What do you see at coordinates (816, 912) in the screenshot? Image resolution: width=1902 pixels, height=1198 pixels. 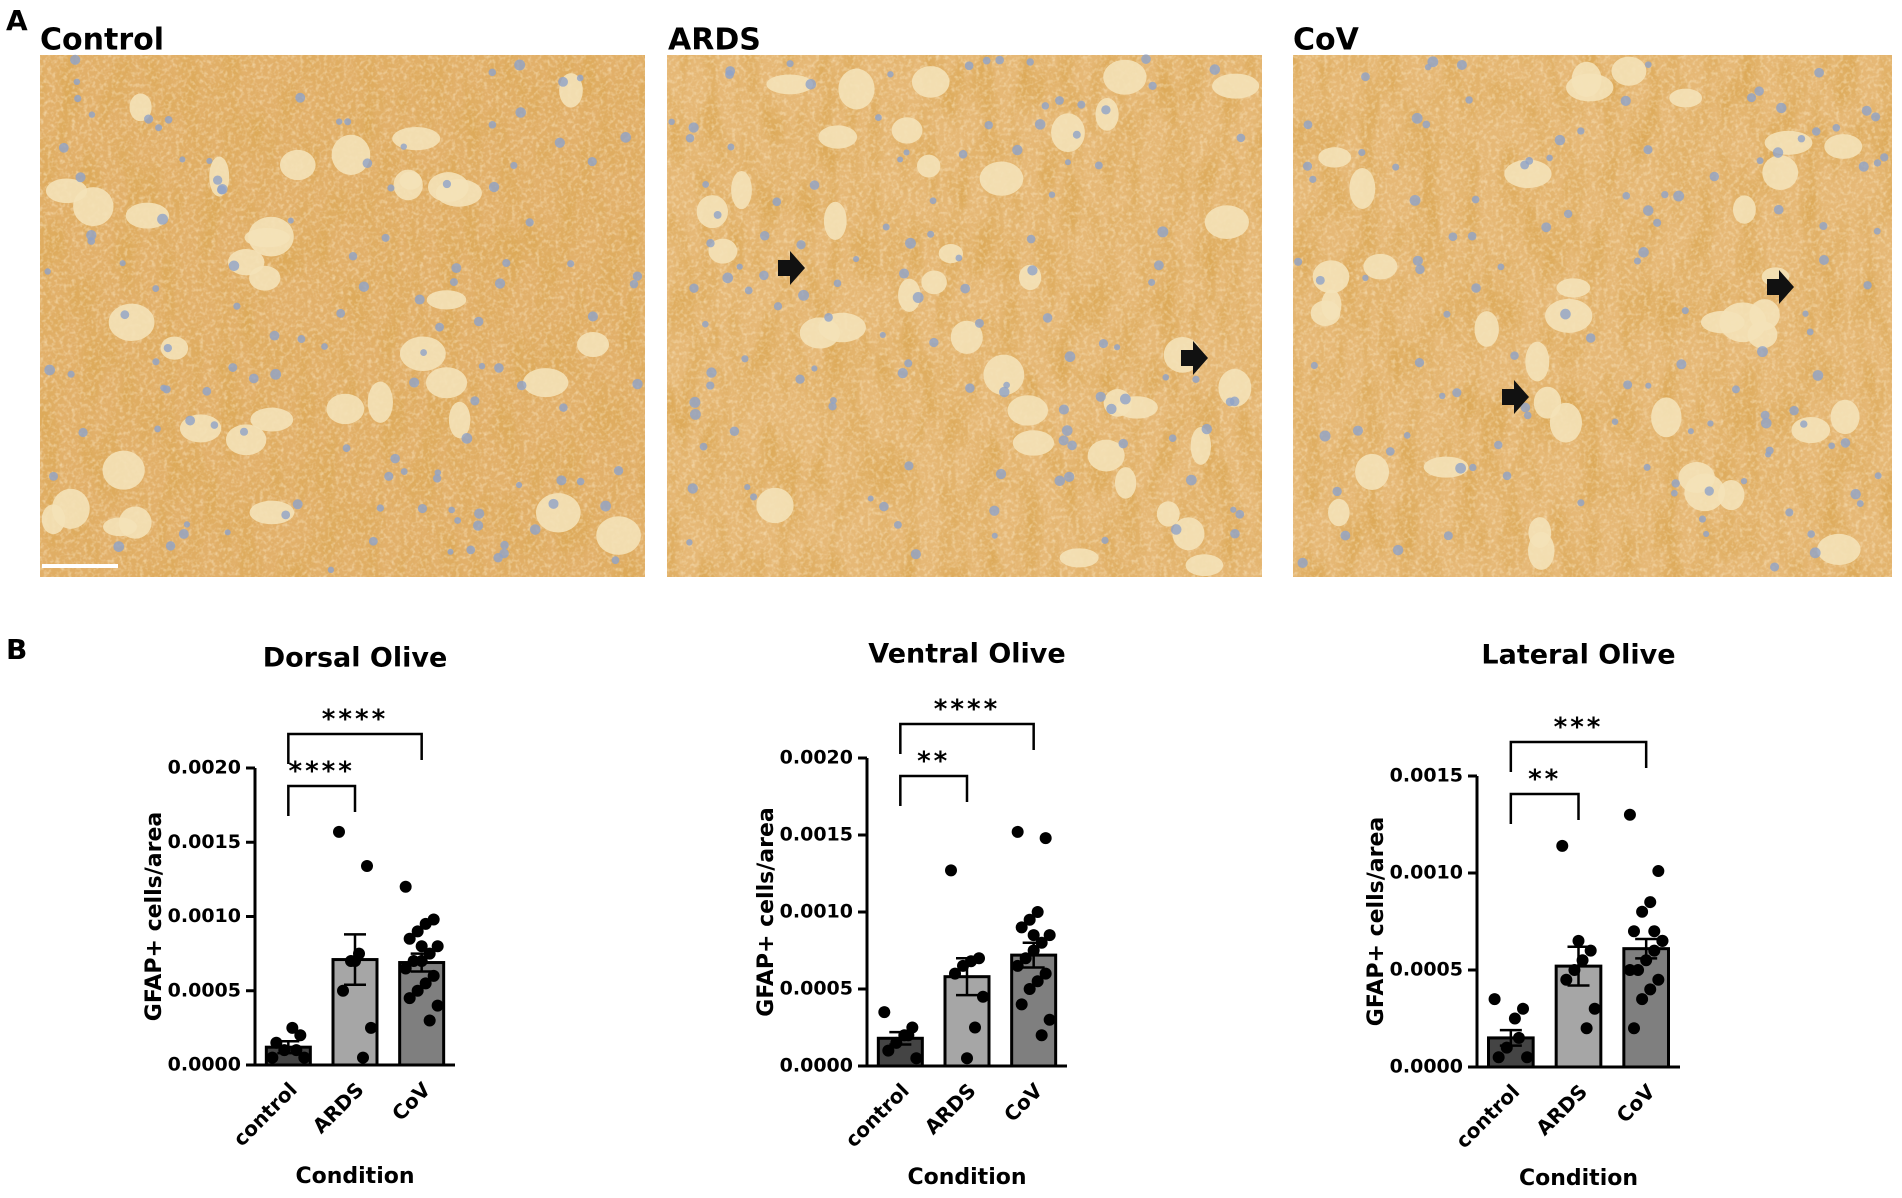 I see `y-tick-label: 0.0010` at bounding box center [816, 912].